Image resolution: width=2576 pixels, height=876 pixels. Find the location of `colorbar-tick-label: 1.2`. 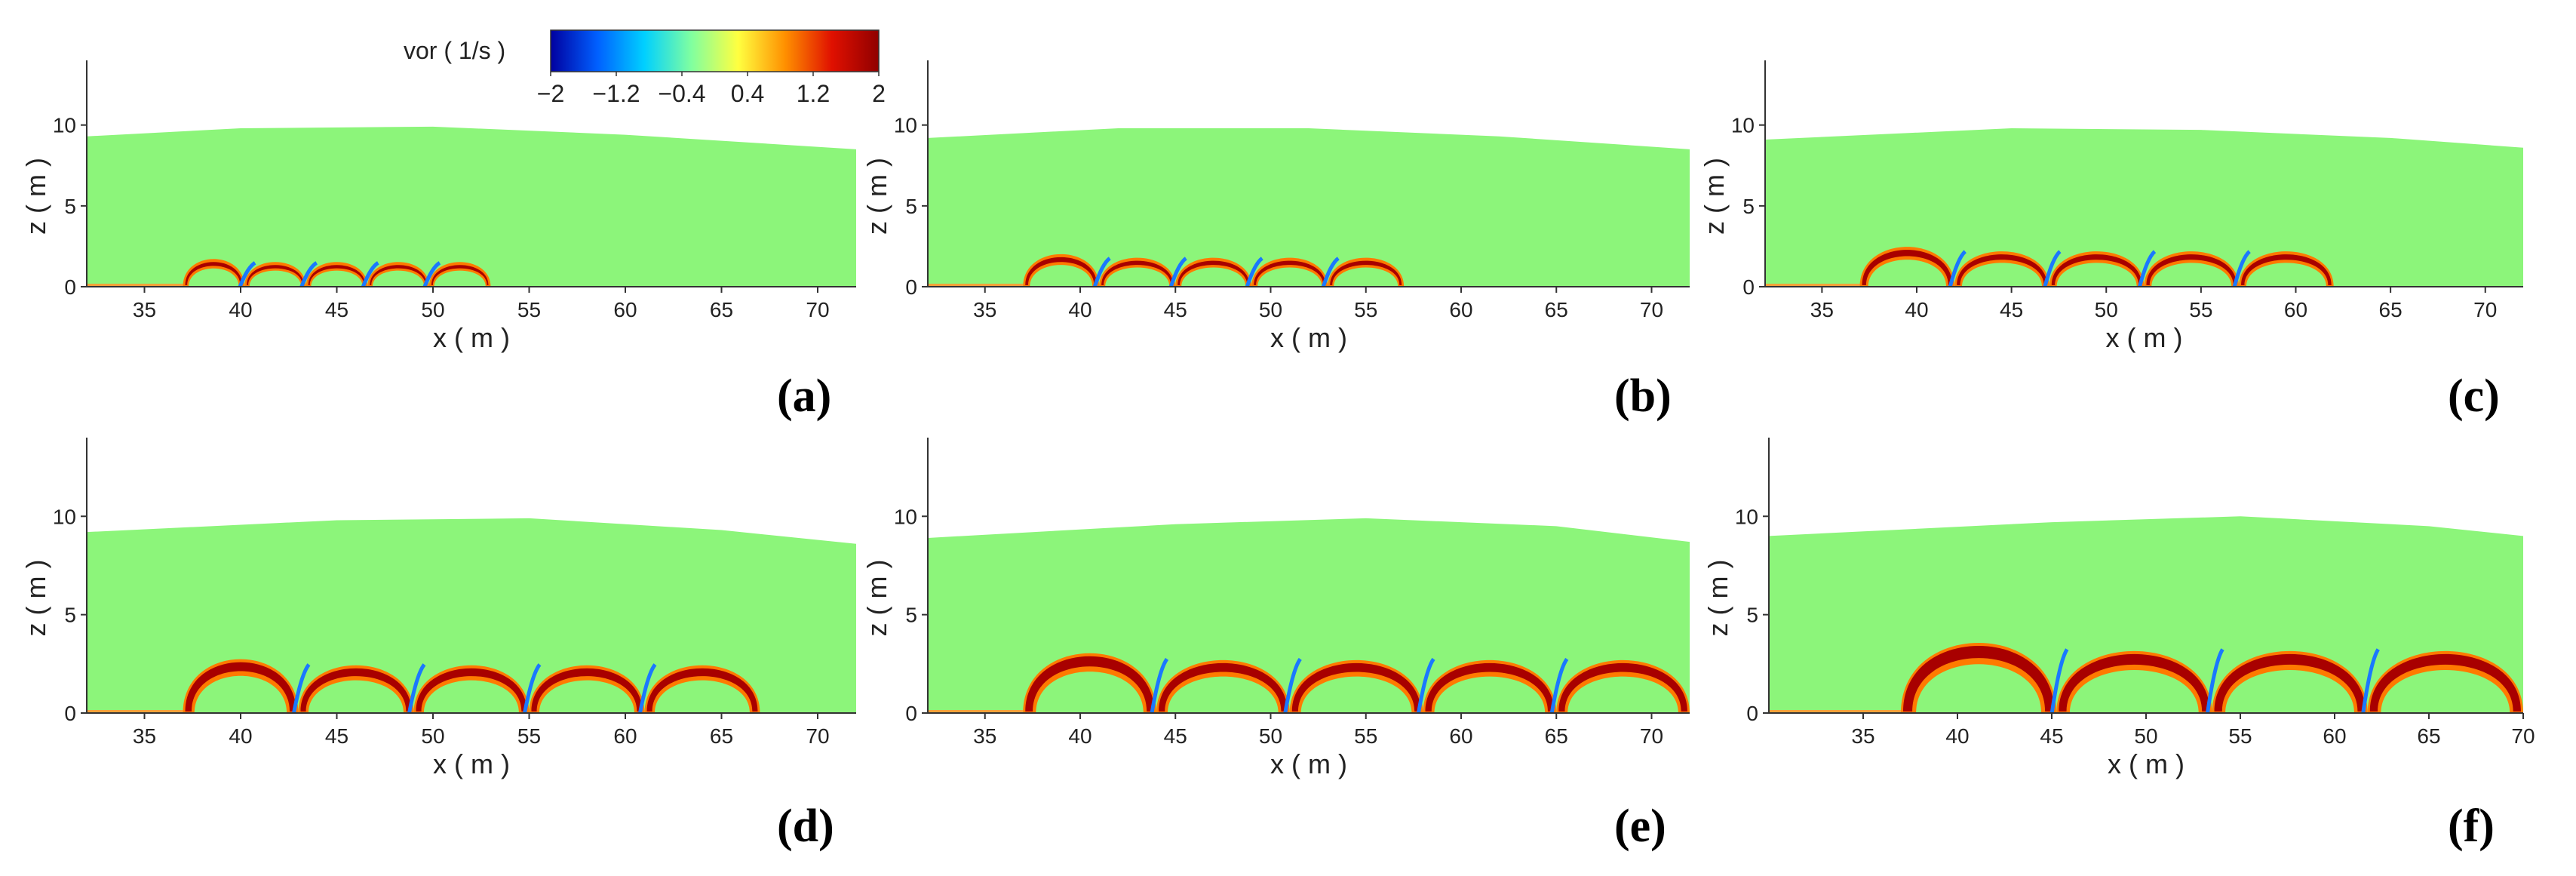

colorbar-tick-label: 1.2 is located at coordinates (813, 93).